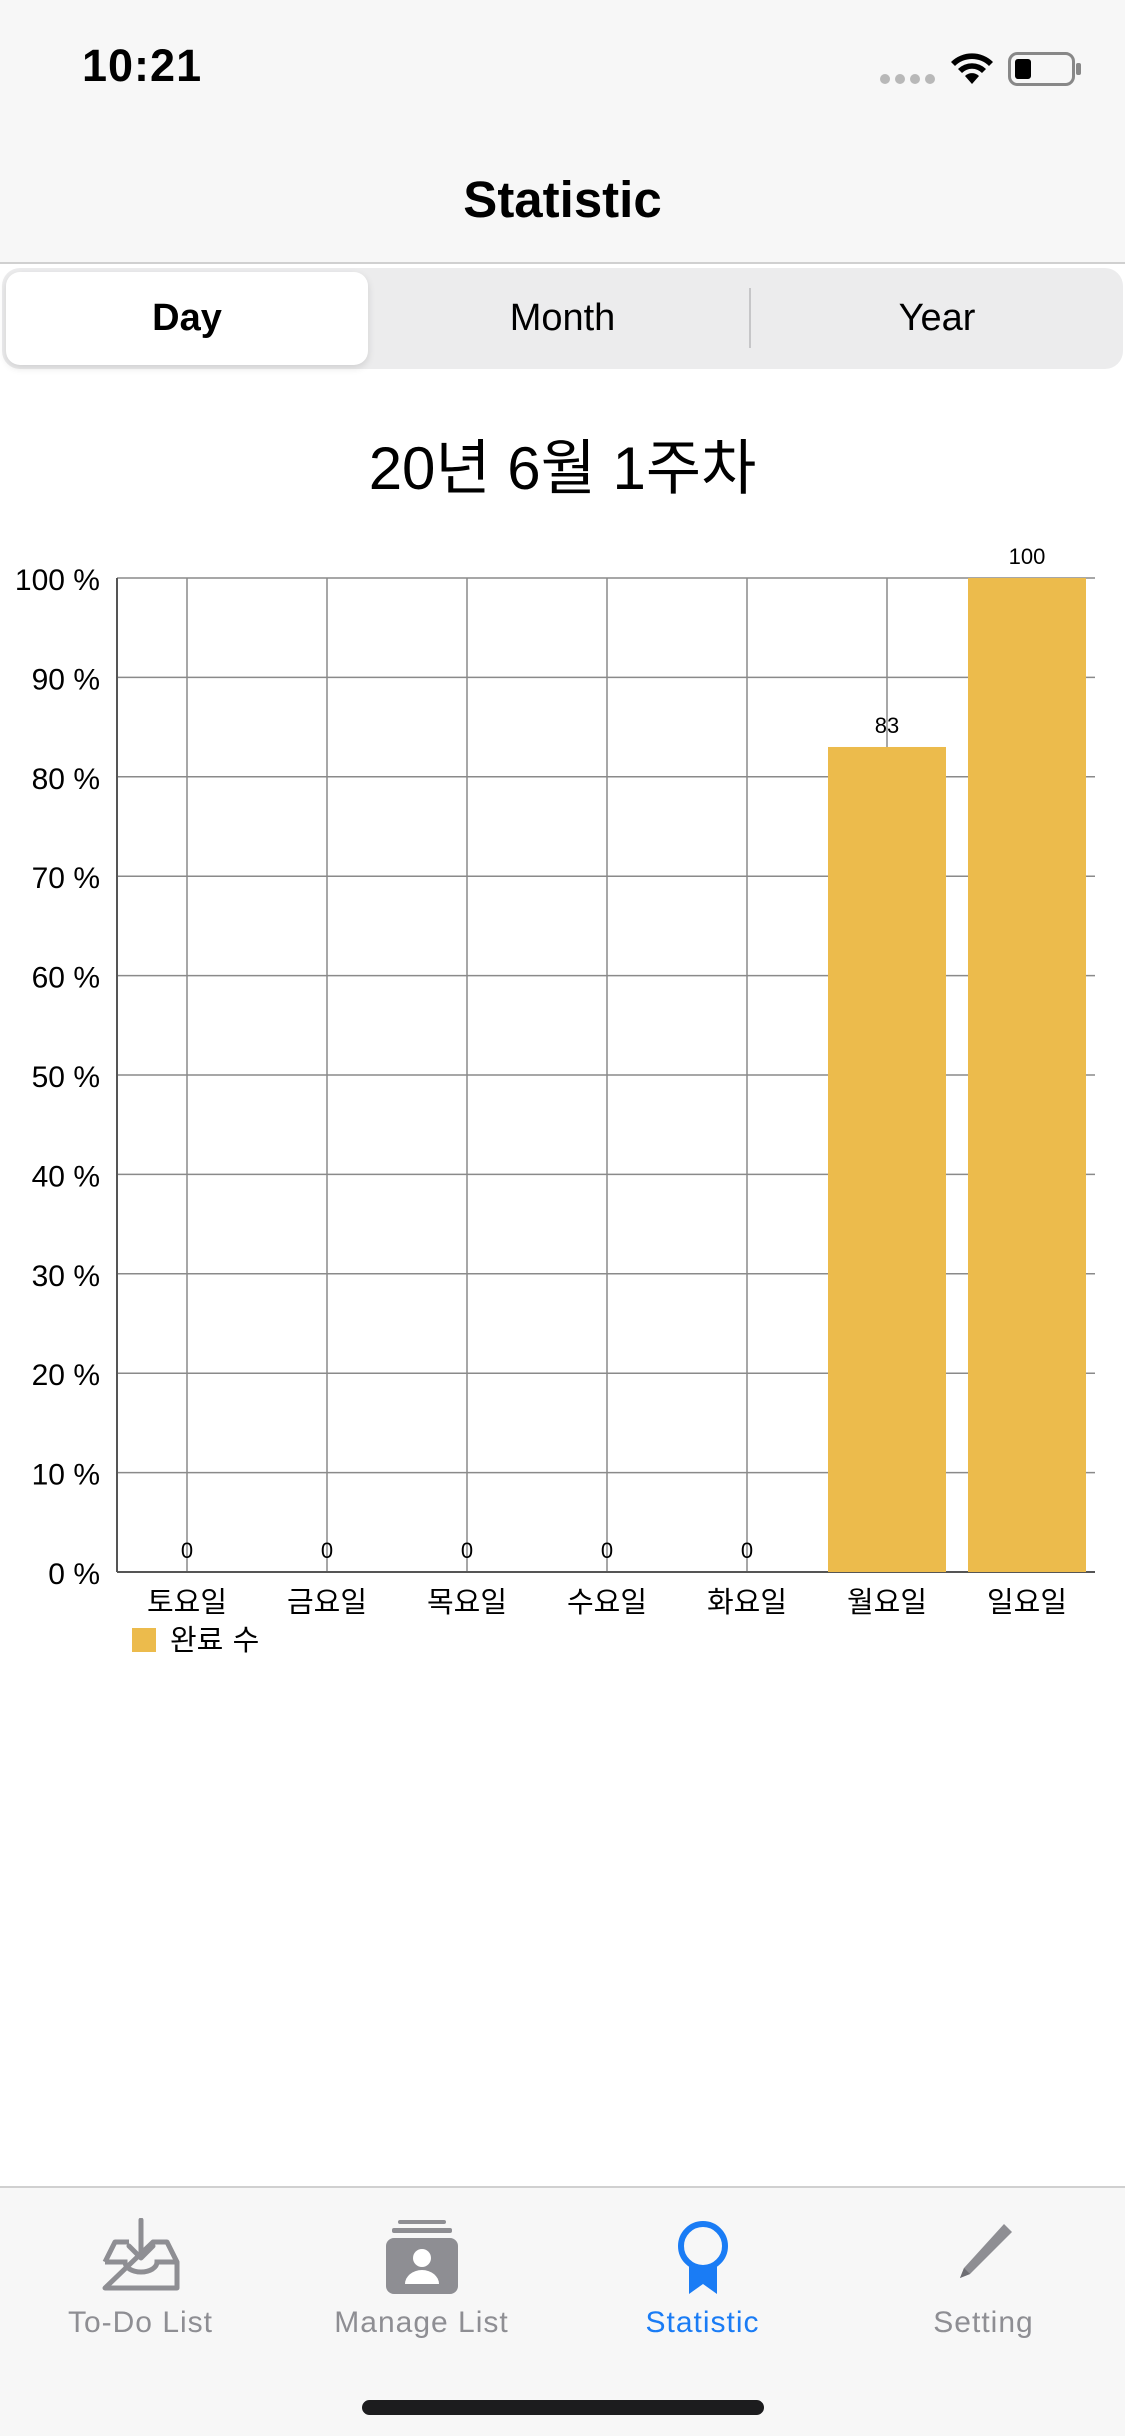 This screenshot has width=1125, height=2436. I want to click on tab-bar: To-Do List Manage List Statistic Setting, so click(562, 2311).